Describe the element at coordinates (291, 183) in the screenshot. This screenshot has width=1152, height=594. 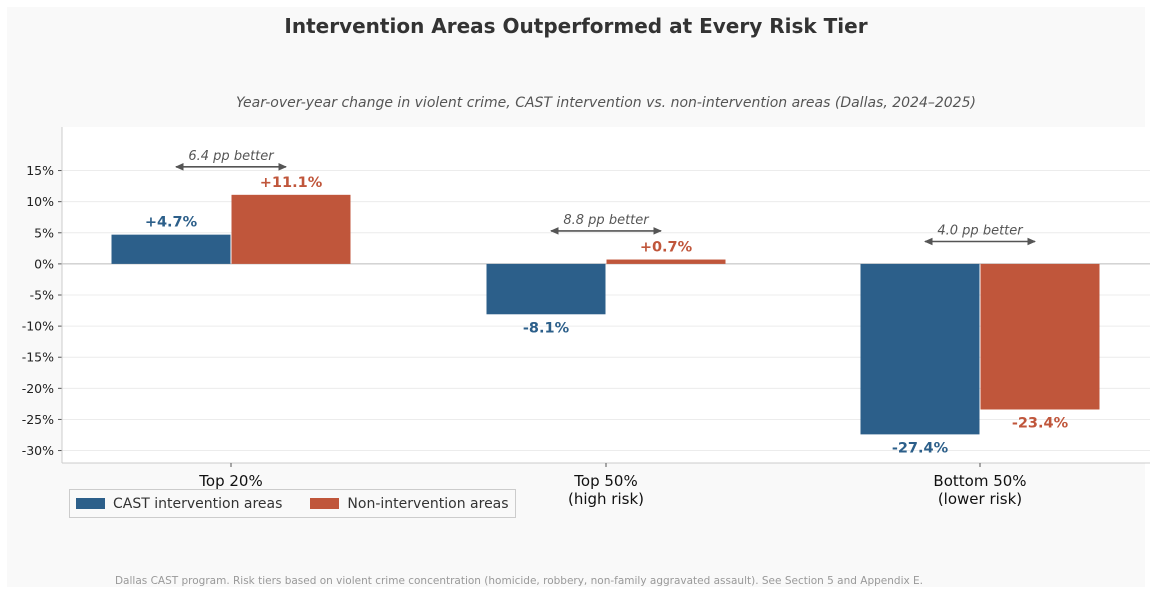
I see `data-label: +11.1%` at that location.